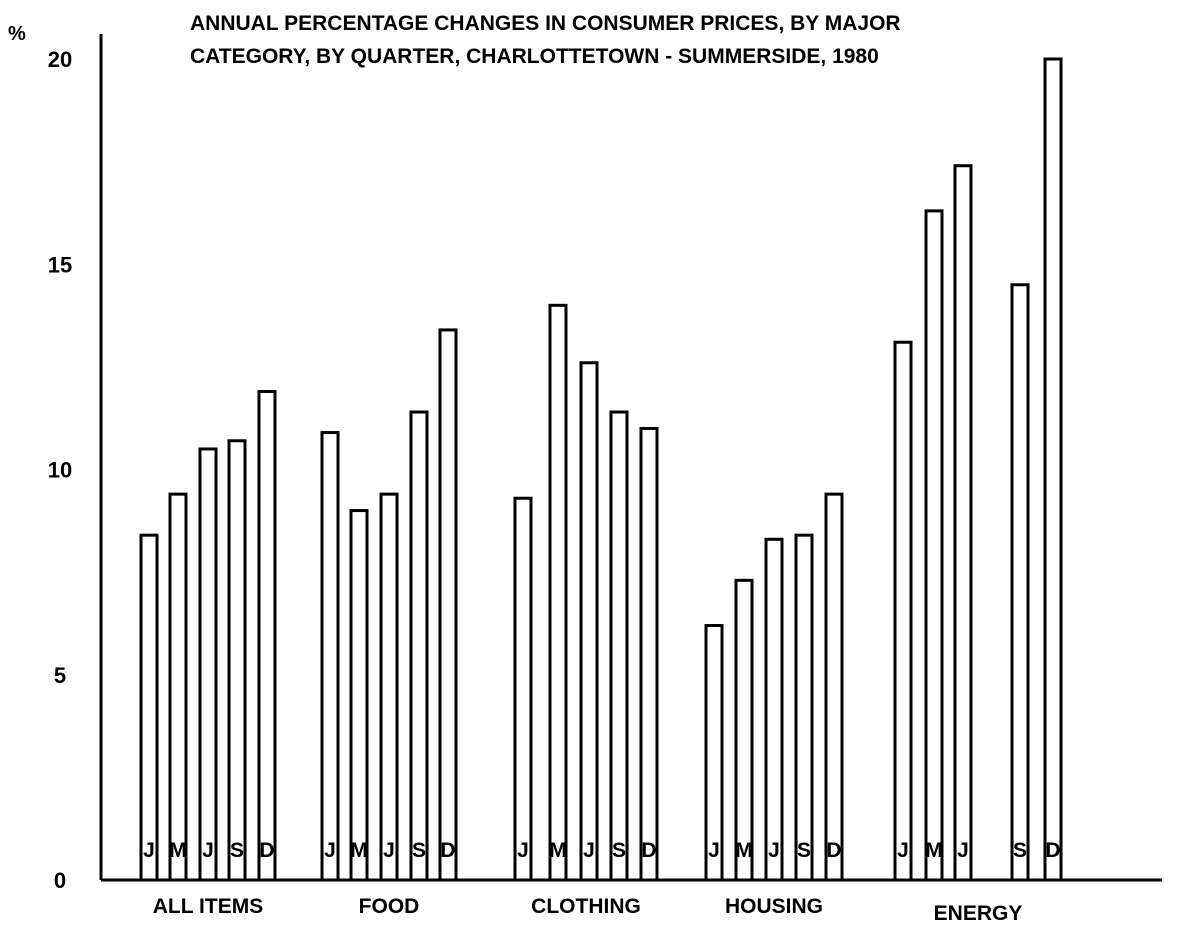  I want to click on category-label: ALL ITEMS, so click(208, 906).